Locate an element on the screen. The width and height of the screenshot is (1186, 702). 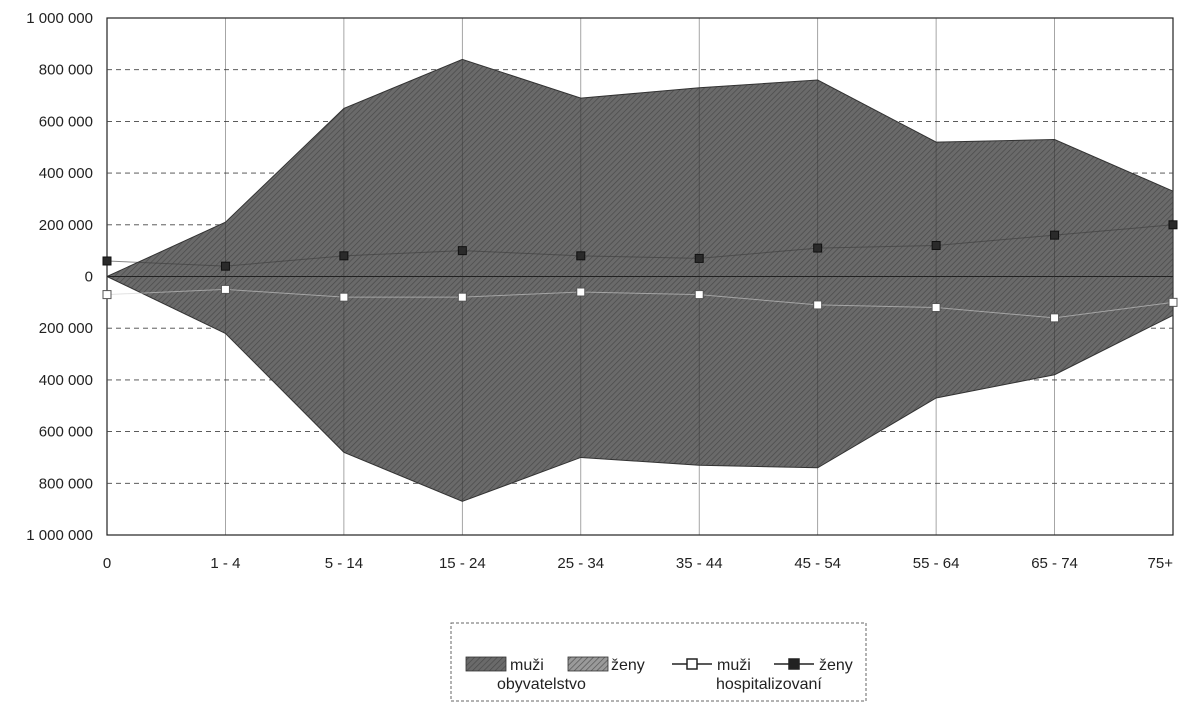
x-tick-label: 55 - 64 is located at coordinates (936, 563).